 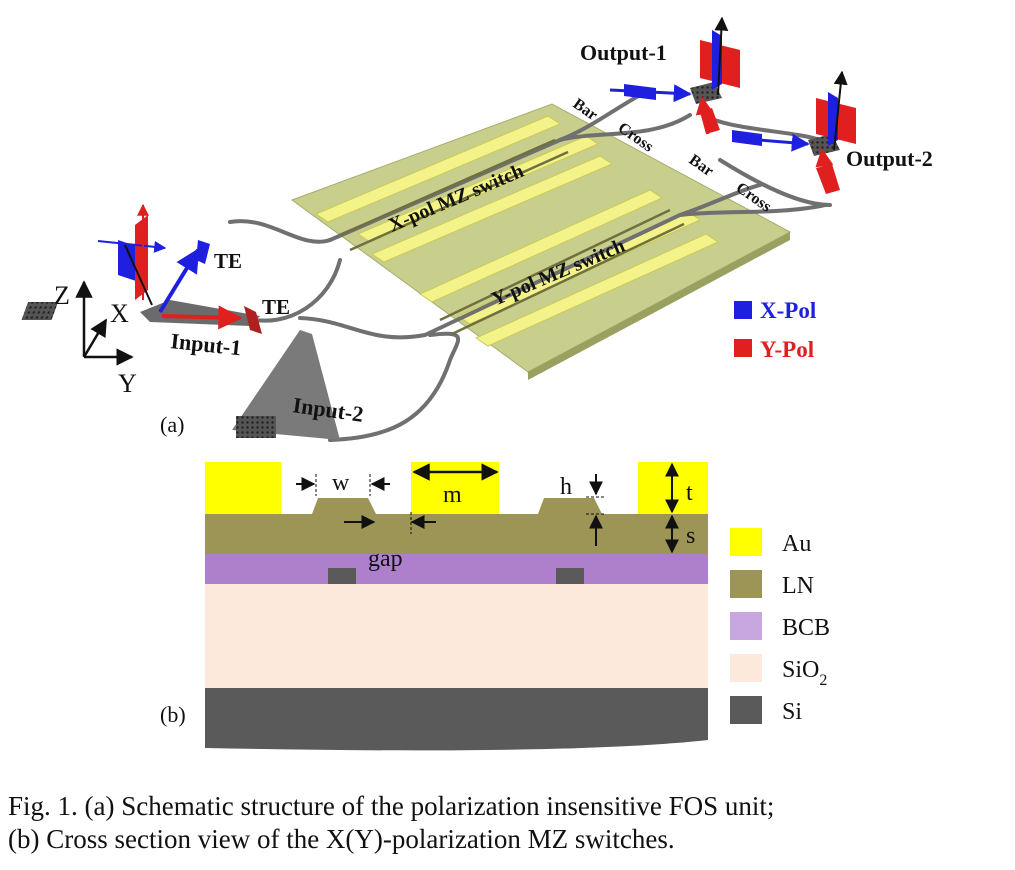 What do you see at coordinates (464, 189) in the screenshot?
I see `electrodes-x-switch` at bounding box center [464, 189].